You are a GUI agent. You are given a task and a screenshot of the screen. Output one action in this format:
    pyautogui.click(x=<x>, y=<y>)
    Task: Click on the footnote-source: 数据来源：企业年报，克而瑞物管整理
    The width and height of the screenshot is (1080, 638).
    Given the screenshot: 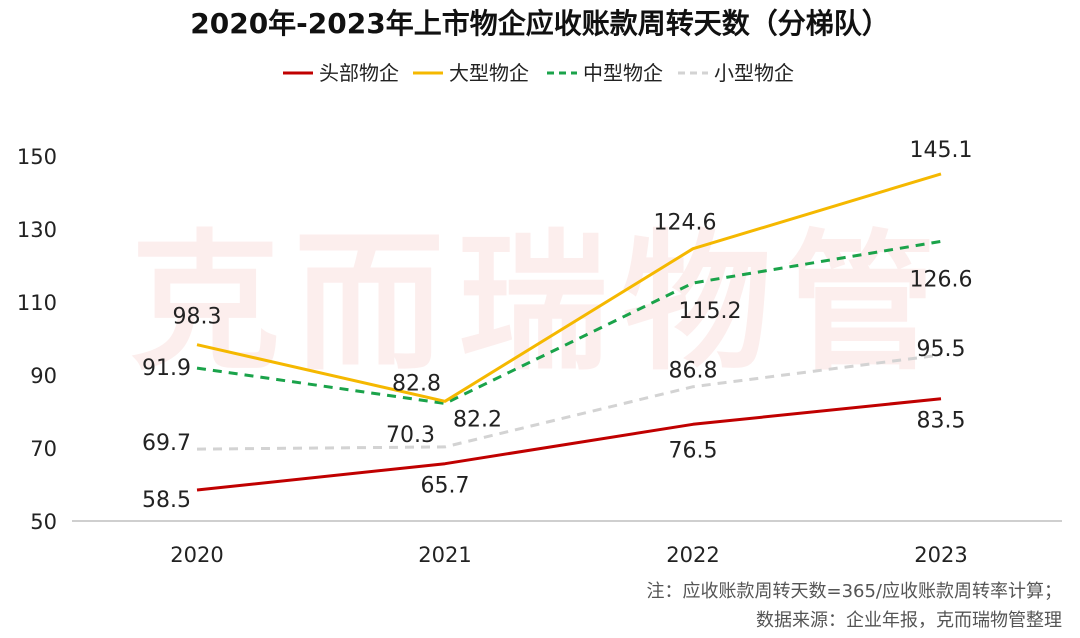 What is the action you would take?
    pyautogui.click(x=909, y=620)
    